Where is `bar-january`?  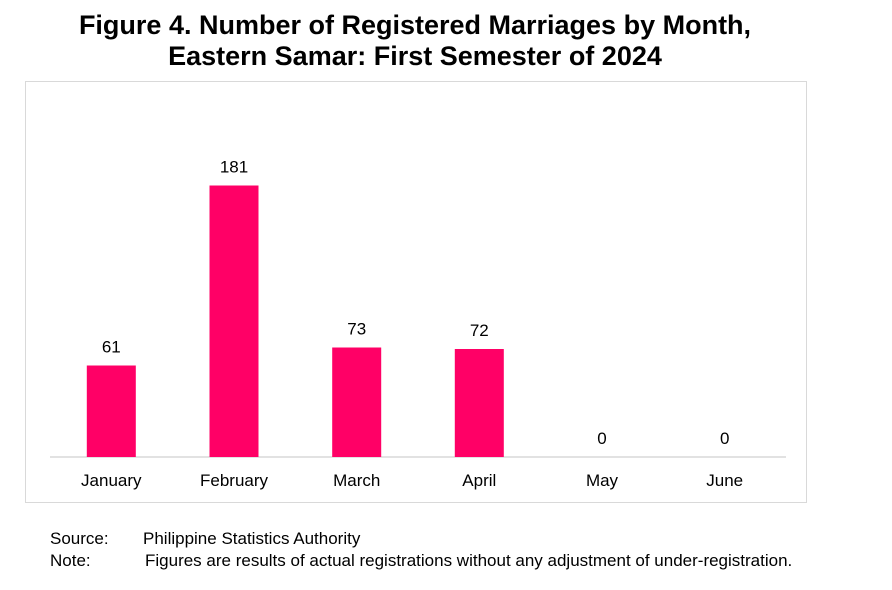
bar-january is located at coordinates (111, 411).